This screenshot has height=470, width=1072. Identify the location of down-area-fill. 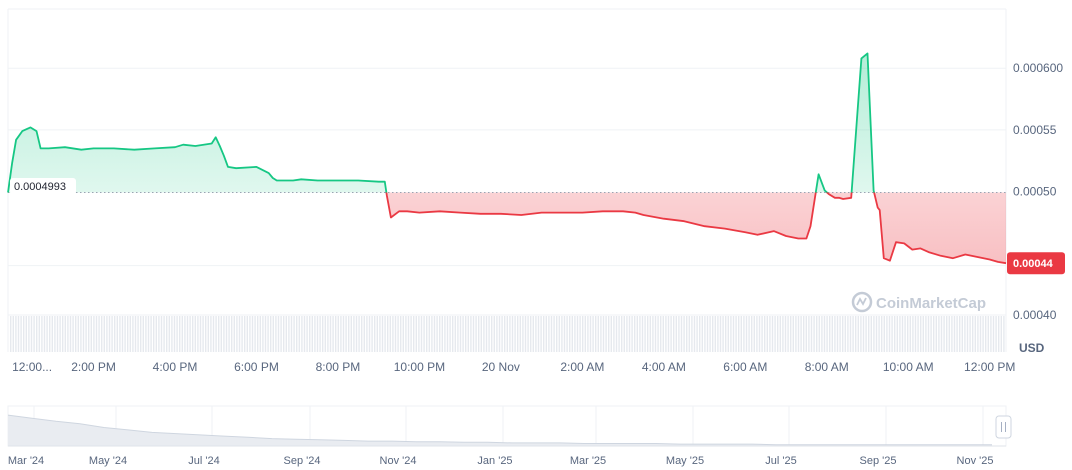
(507, 228).